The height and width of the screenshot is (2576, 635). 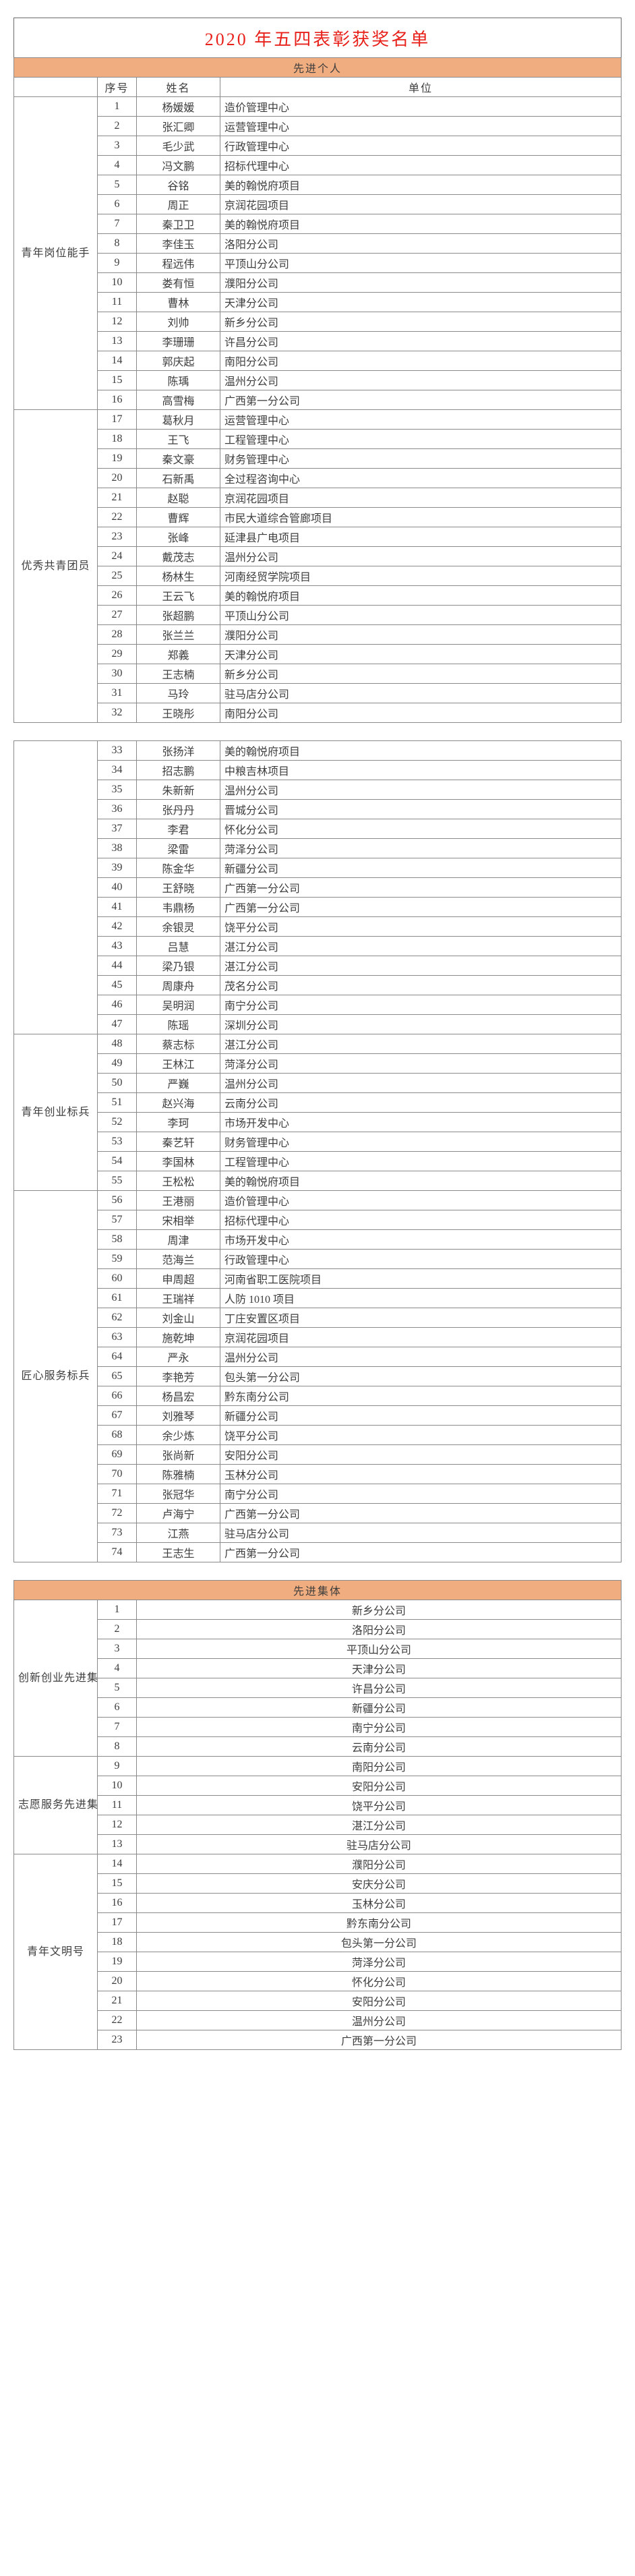 I want to click on cell-unit: 河南省职工医院项目, so click(x=421, y=1278).